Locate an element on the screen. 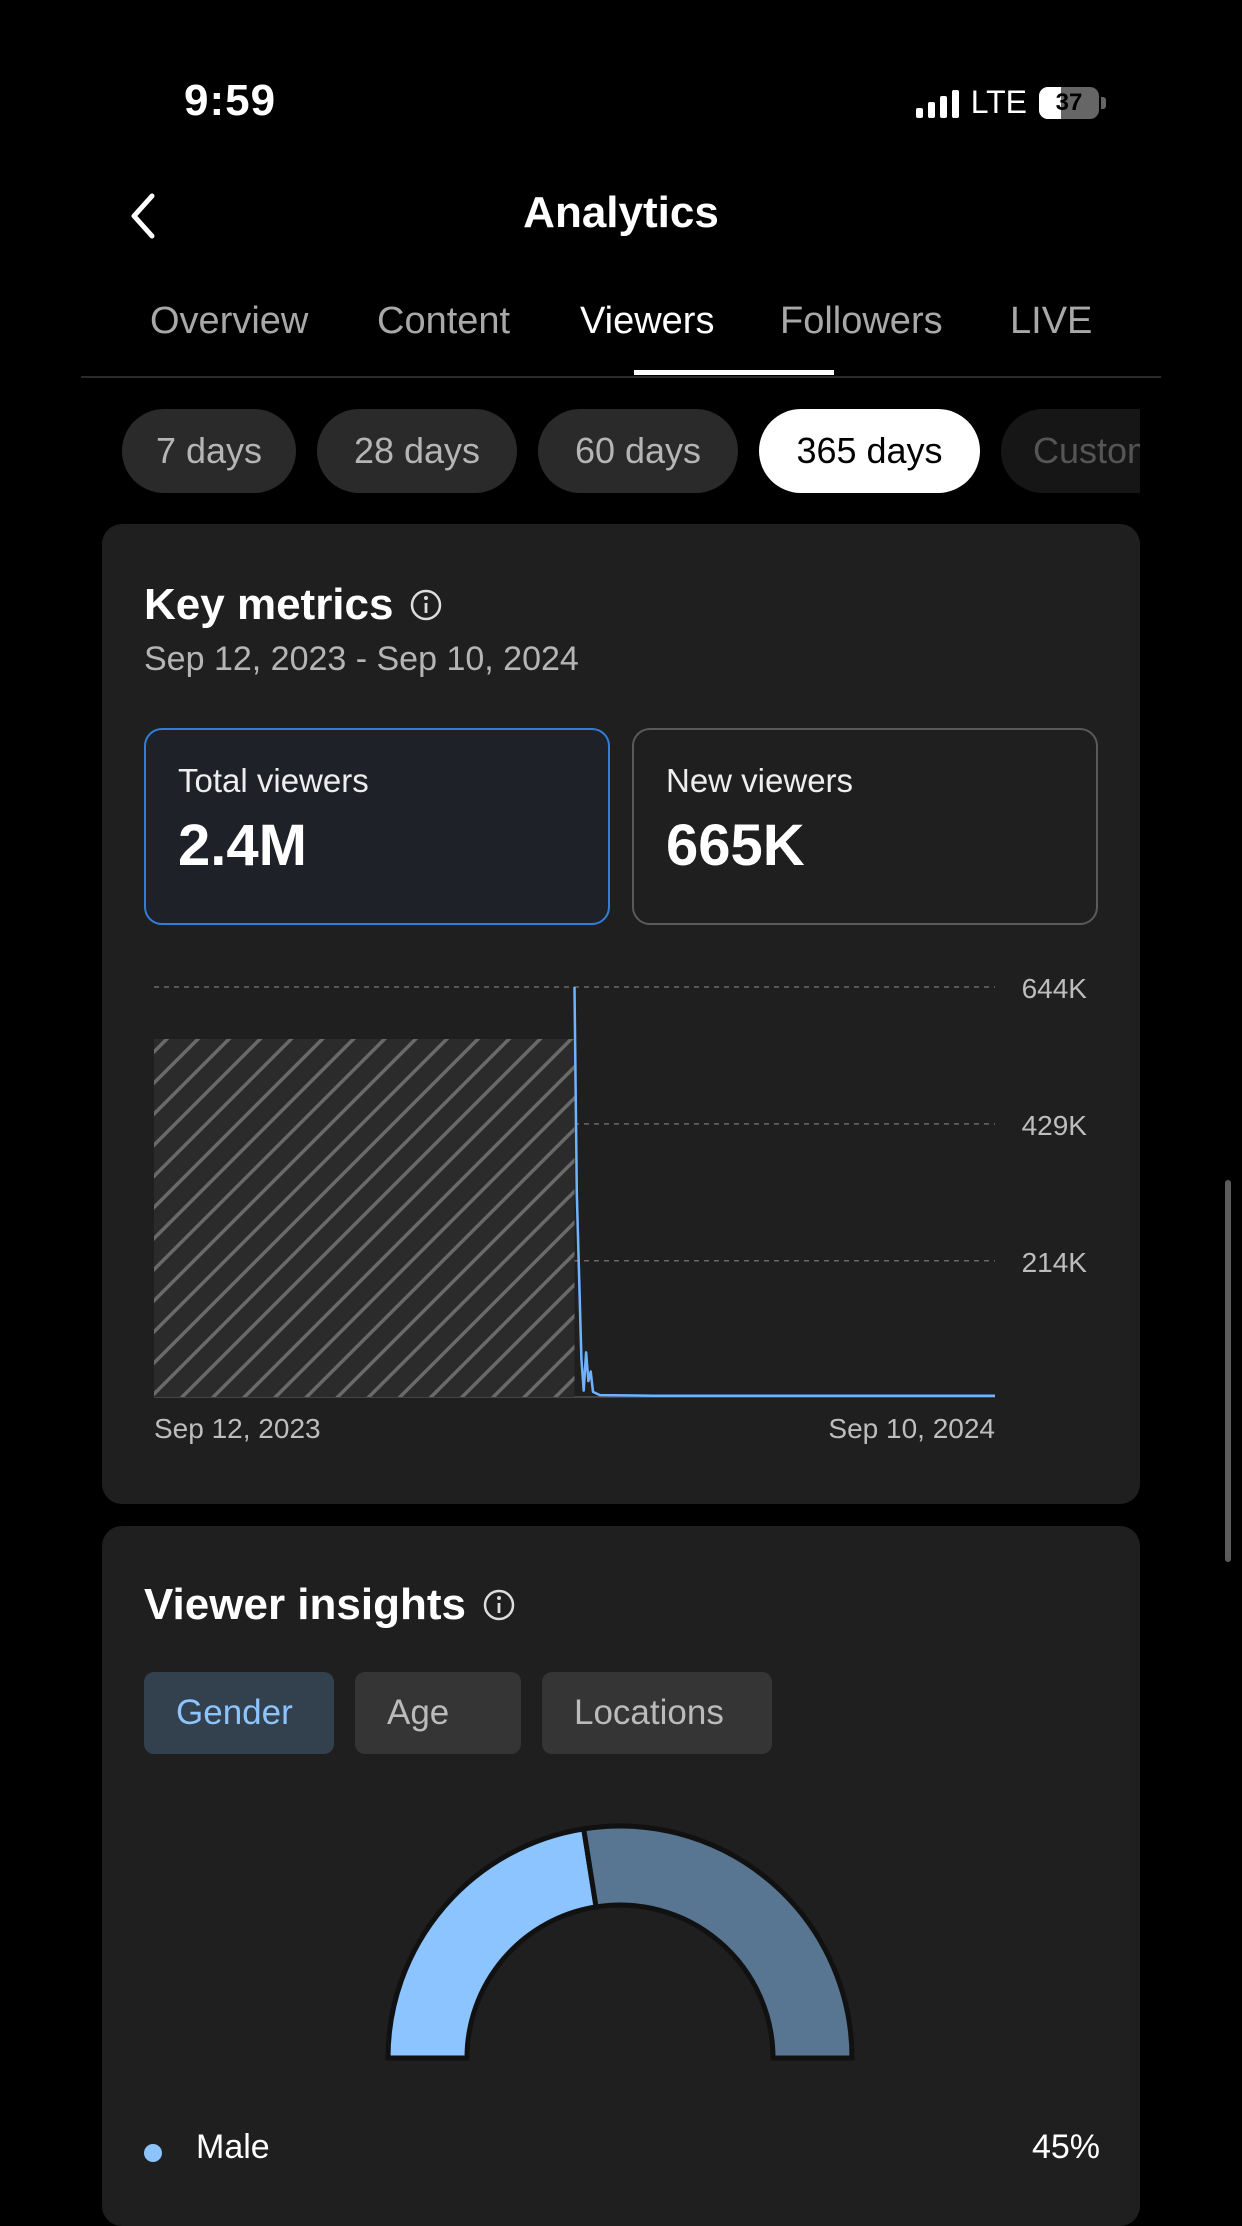  viewer-insights-title: Viewer insights is located at coordinates (330, 1605).